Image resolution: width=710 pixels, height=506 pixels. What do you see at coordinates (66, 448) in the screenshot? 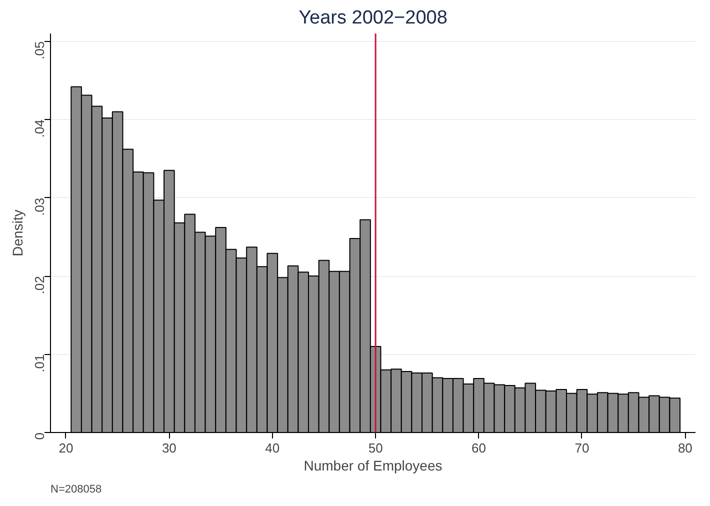
I see `x-tick-label: 20` at bounding box center [66, 448].